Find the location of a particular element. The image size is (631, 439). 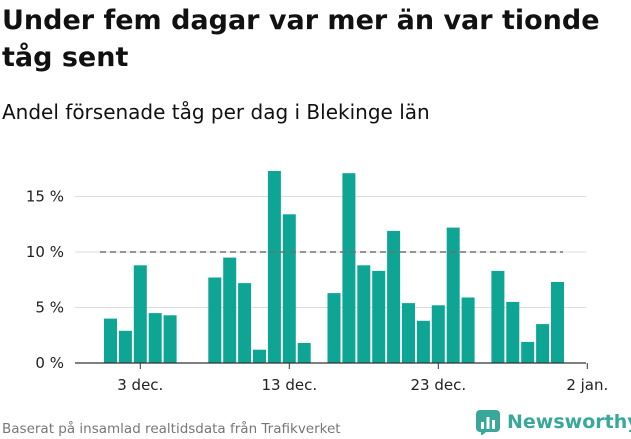

y-tick-label: 5 % is located at coordinates (49, 308).